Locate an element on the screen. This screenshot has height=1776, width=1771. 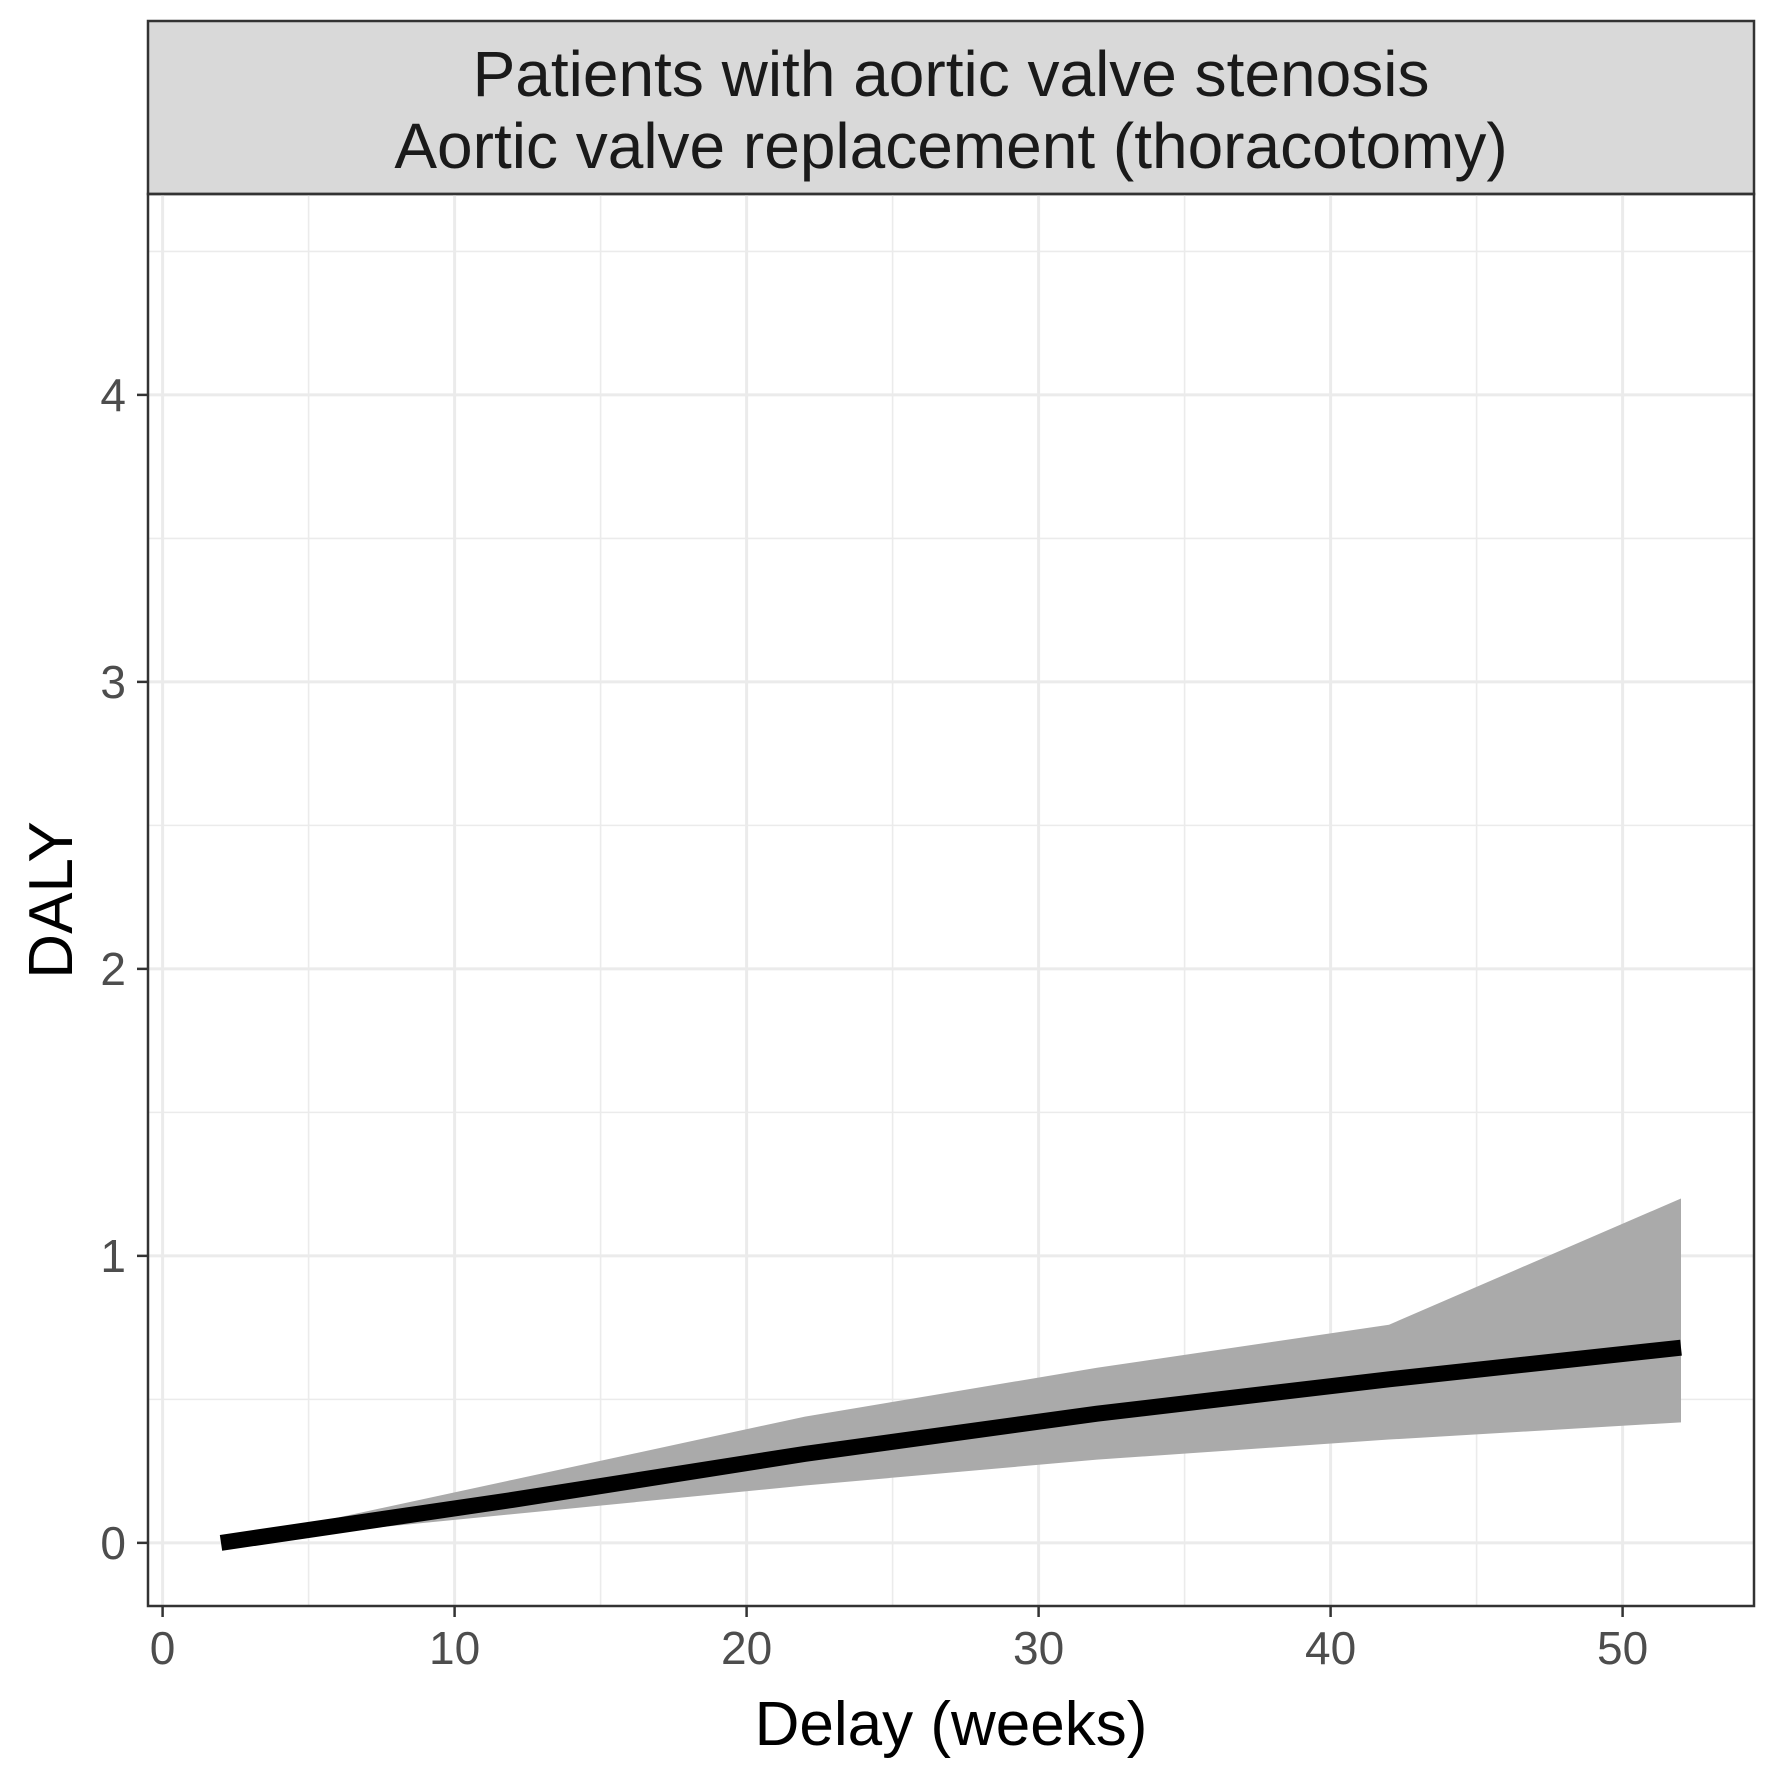
y-axis-title: DALY is located at coordinates (51, 899).